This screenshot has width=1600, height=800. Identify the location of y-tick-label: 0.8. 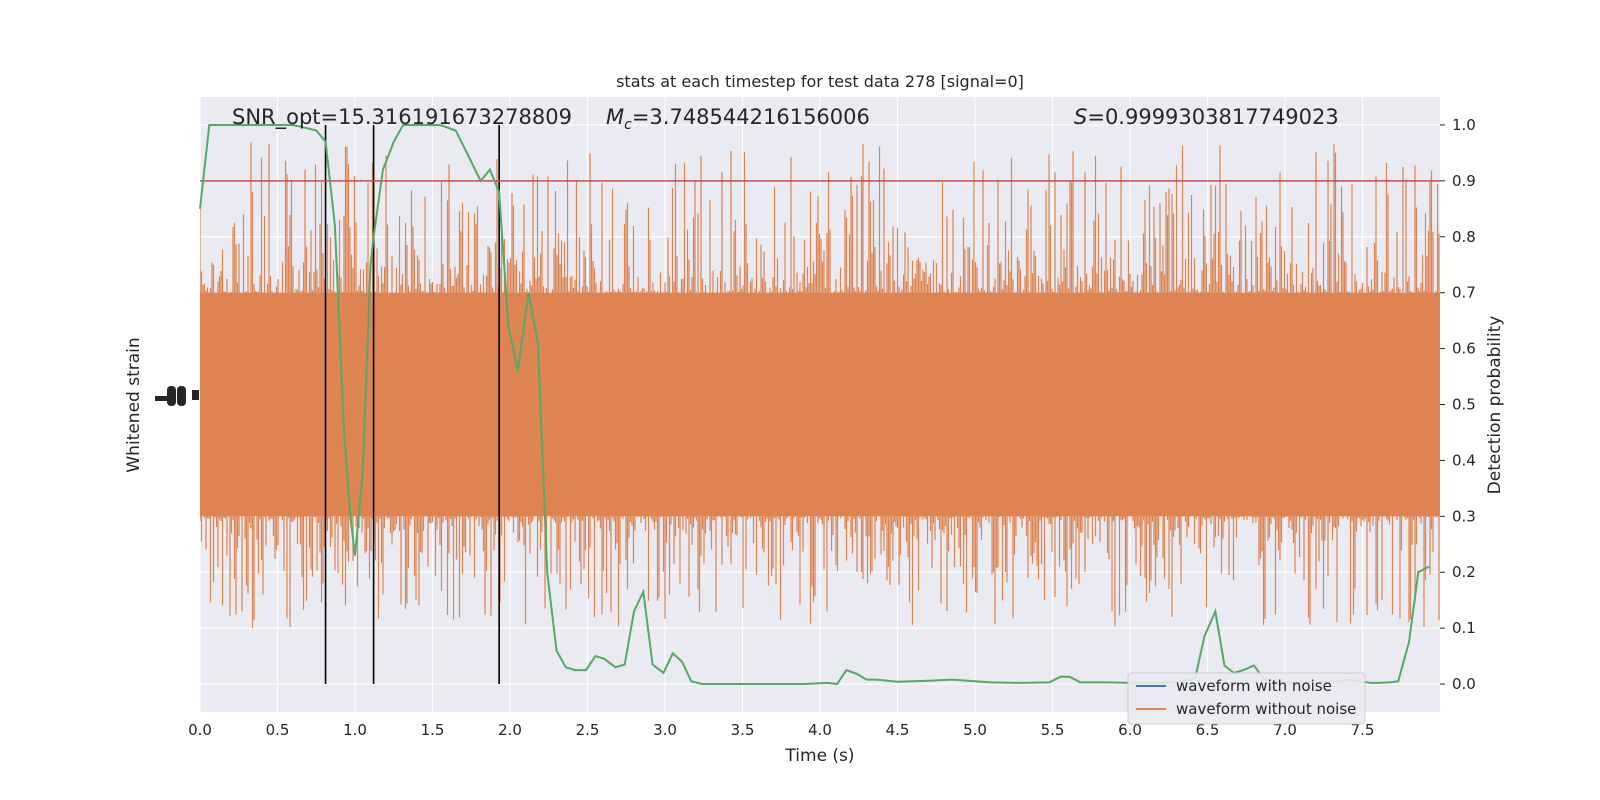
(1464, 237).